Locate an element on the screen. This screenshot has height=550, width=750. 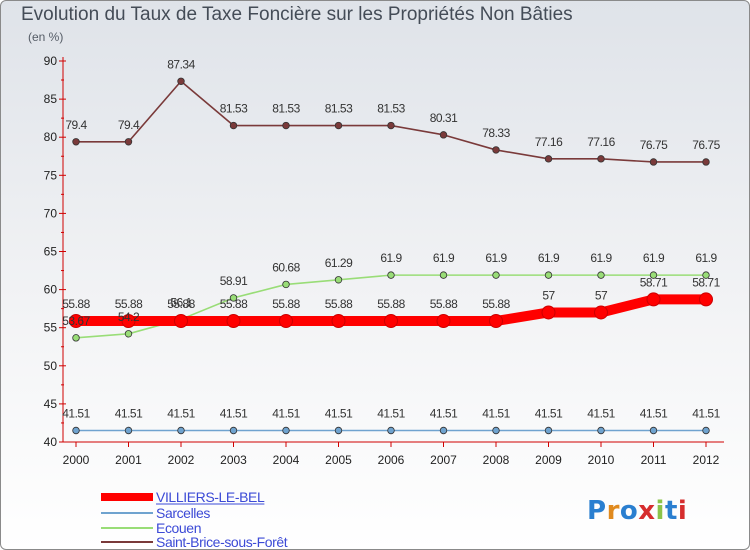
x-tick-label: 2012 is located at coordinates (706, 460).